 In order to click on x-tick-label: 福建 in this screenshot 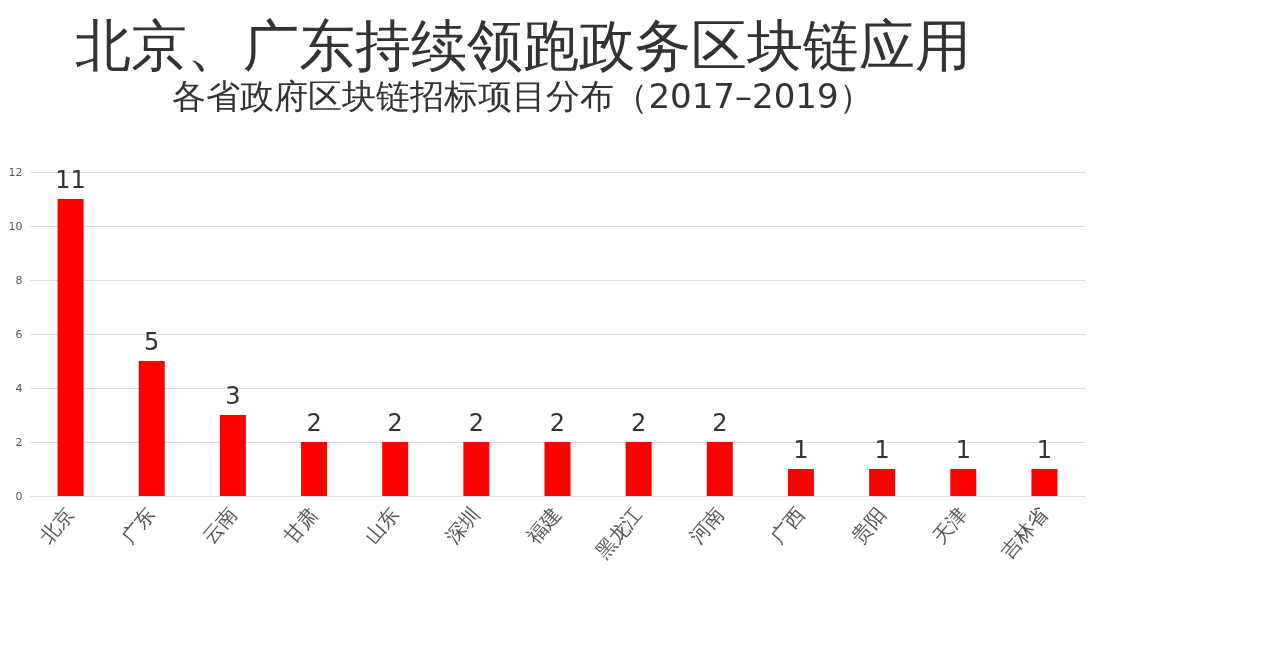, I will do `click(543, 525)`.